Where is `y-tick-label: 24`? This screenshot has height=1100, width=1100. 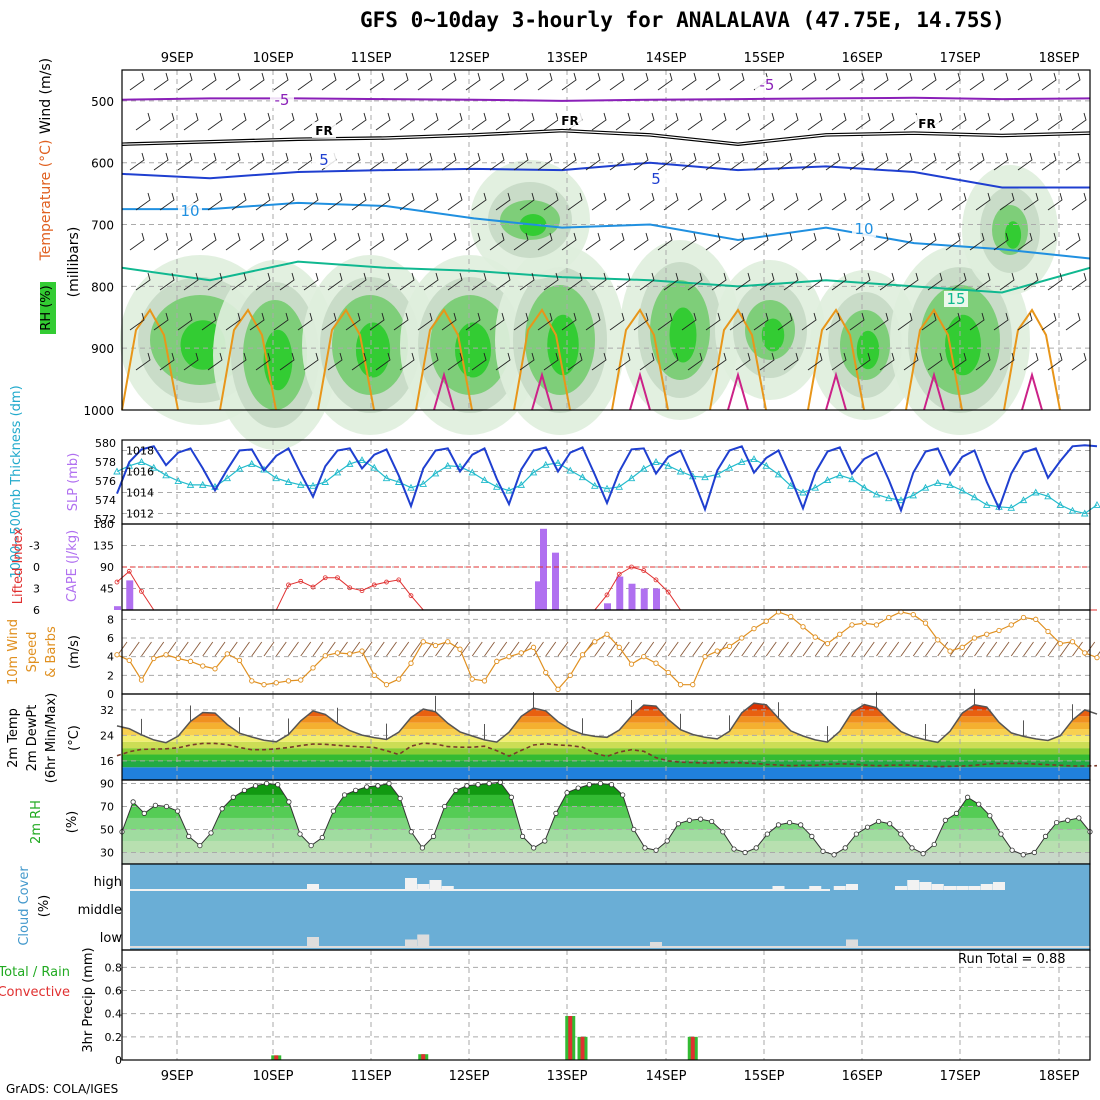
y-tick-label: 24 is located at coordinates (107, 735).